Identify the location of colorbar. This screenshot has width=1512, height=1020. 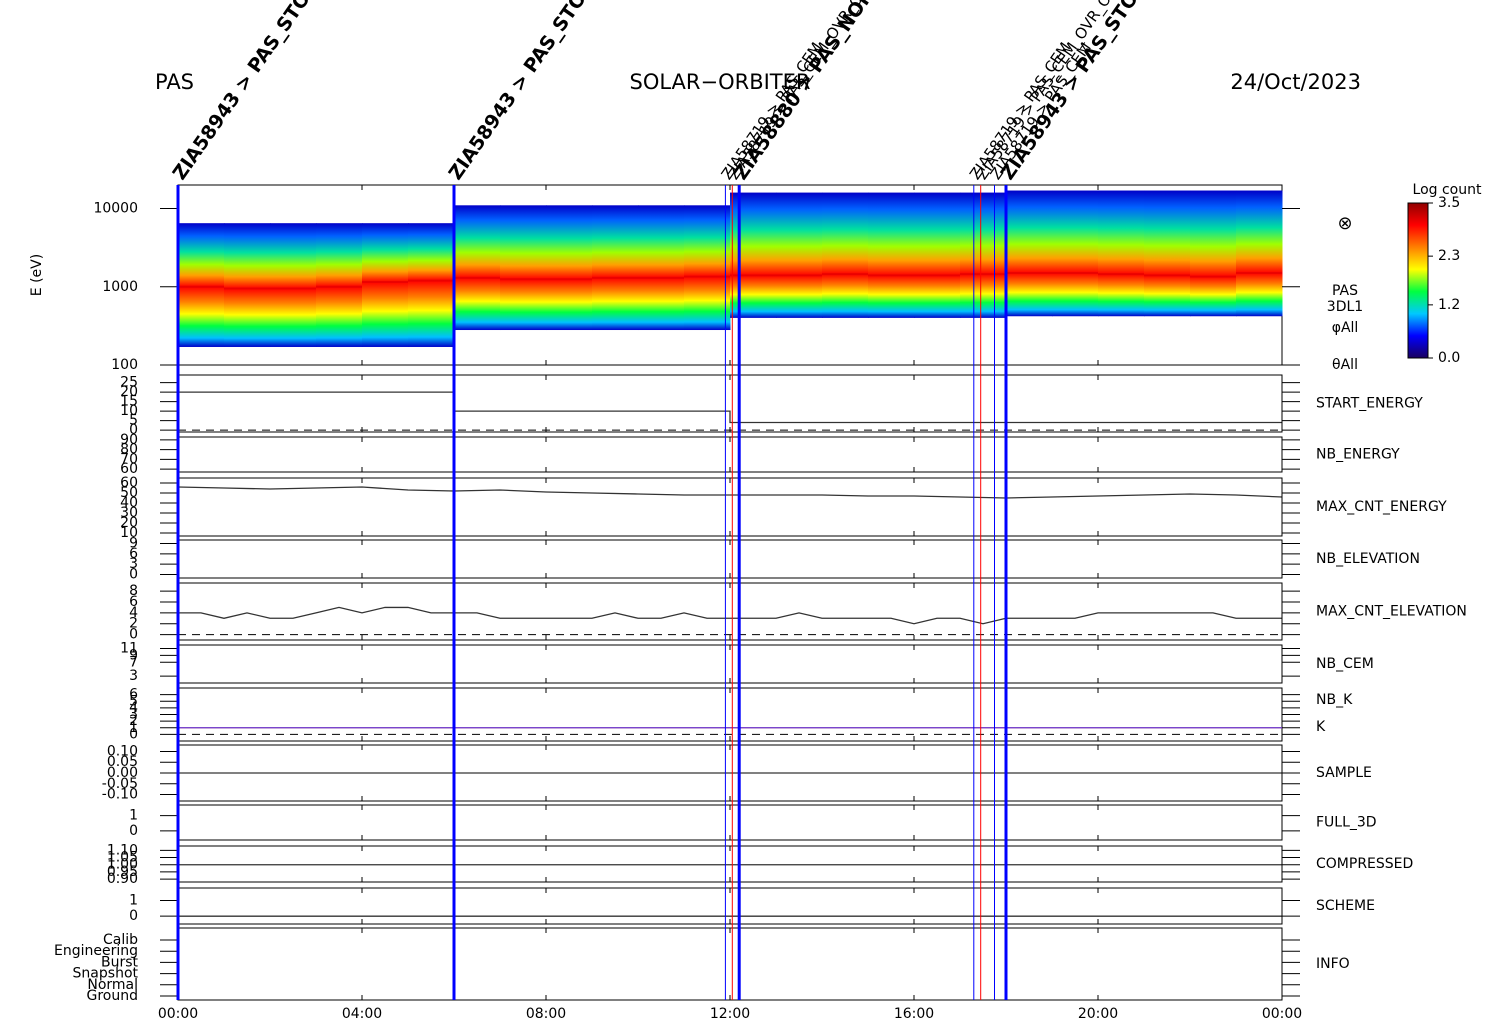
(1418, 280).